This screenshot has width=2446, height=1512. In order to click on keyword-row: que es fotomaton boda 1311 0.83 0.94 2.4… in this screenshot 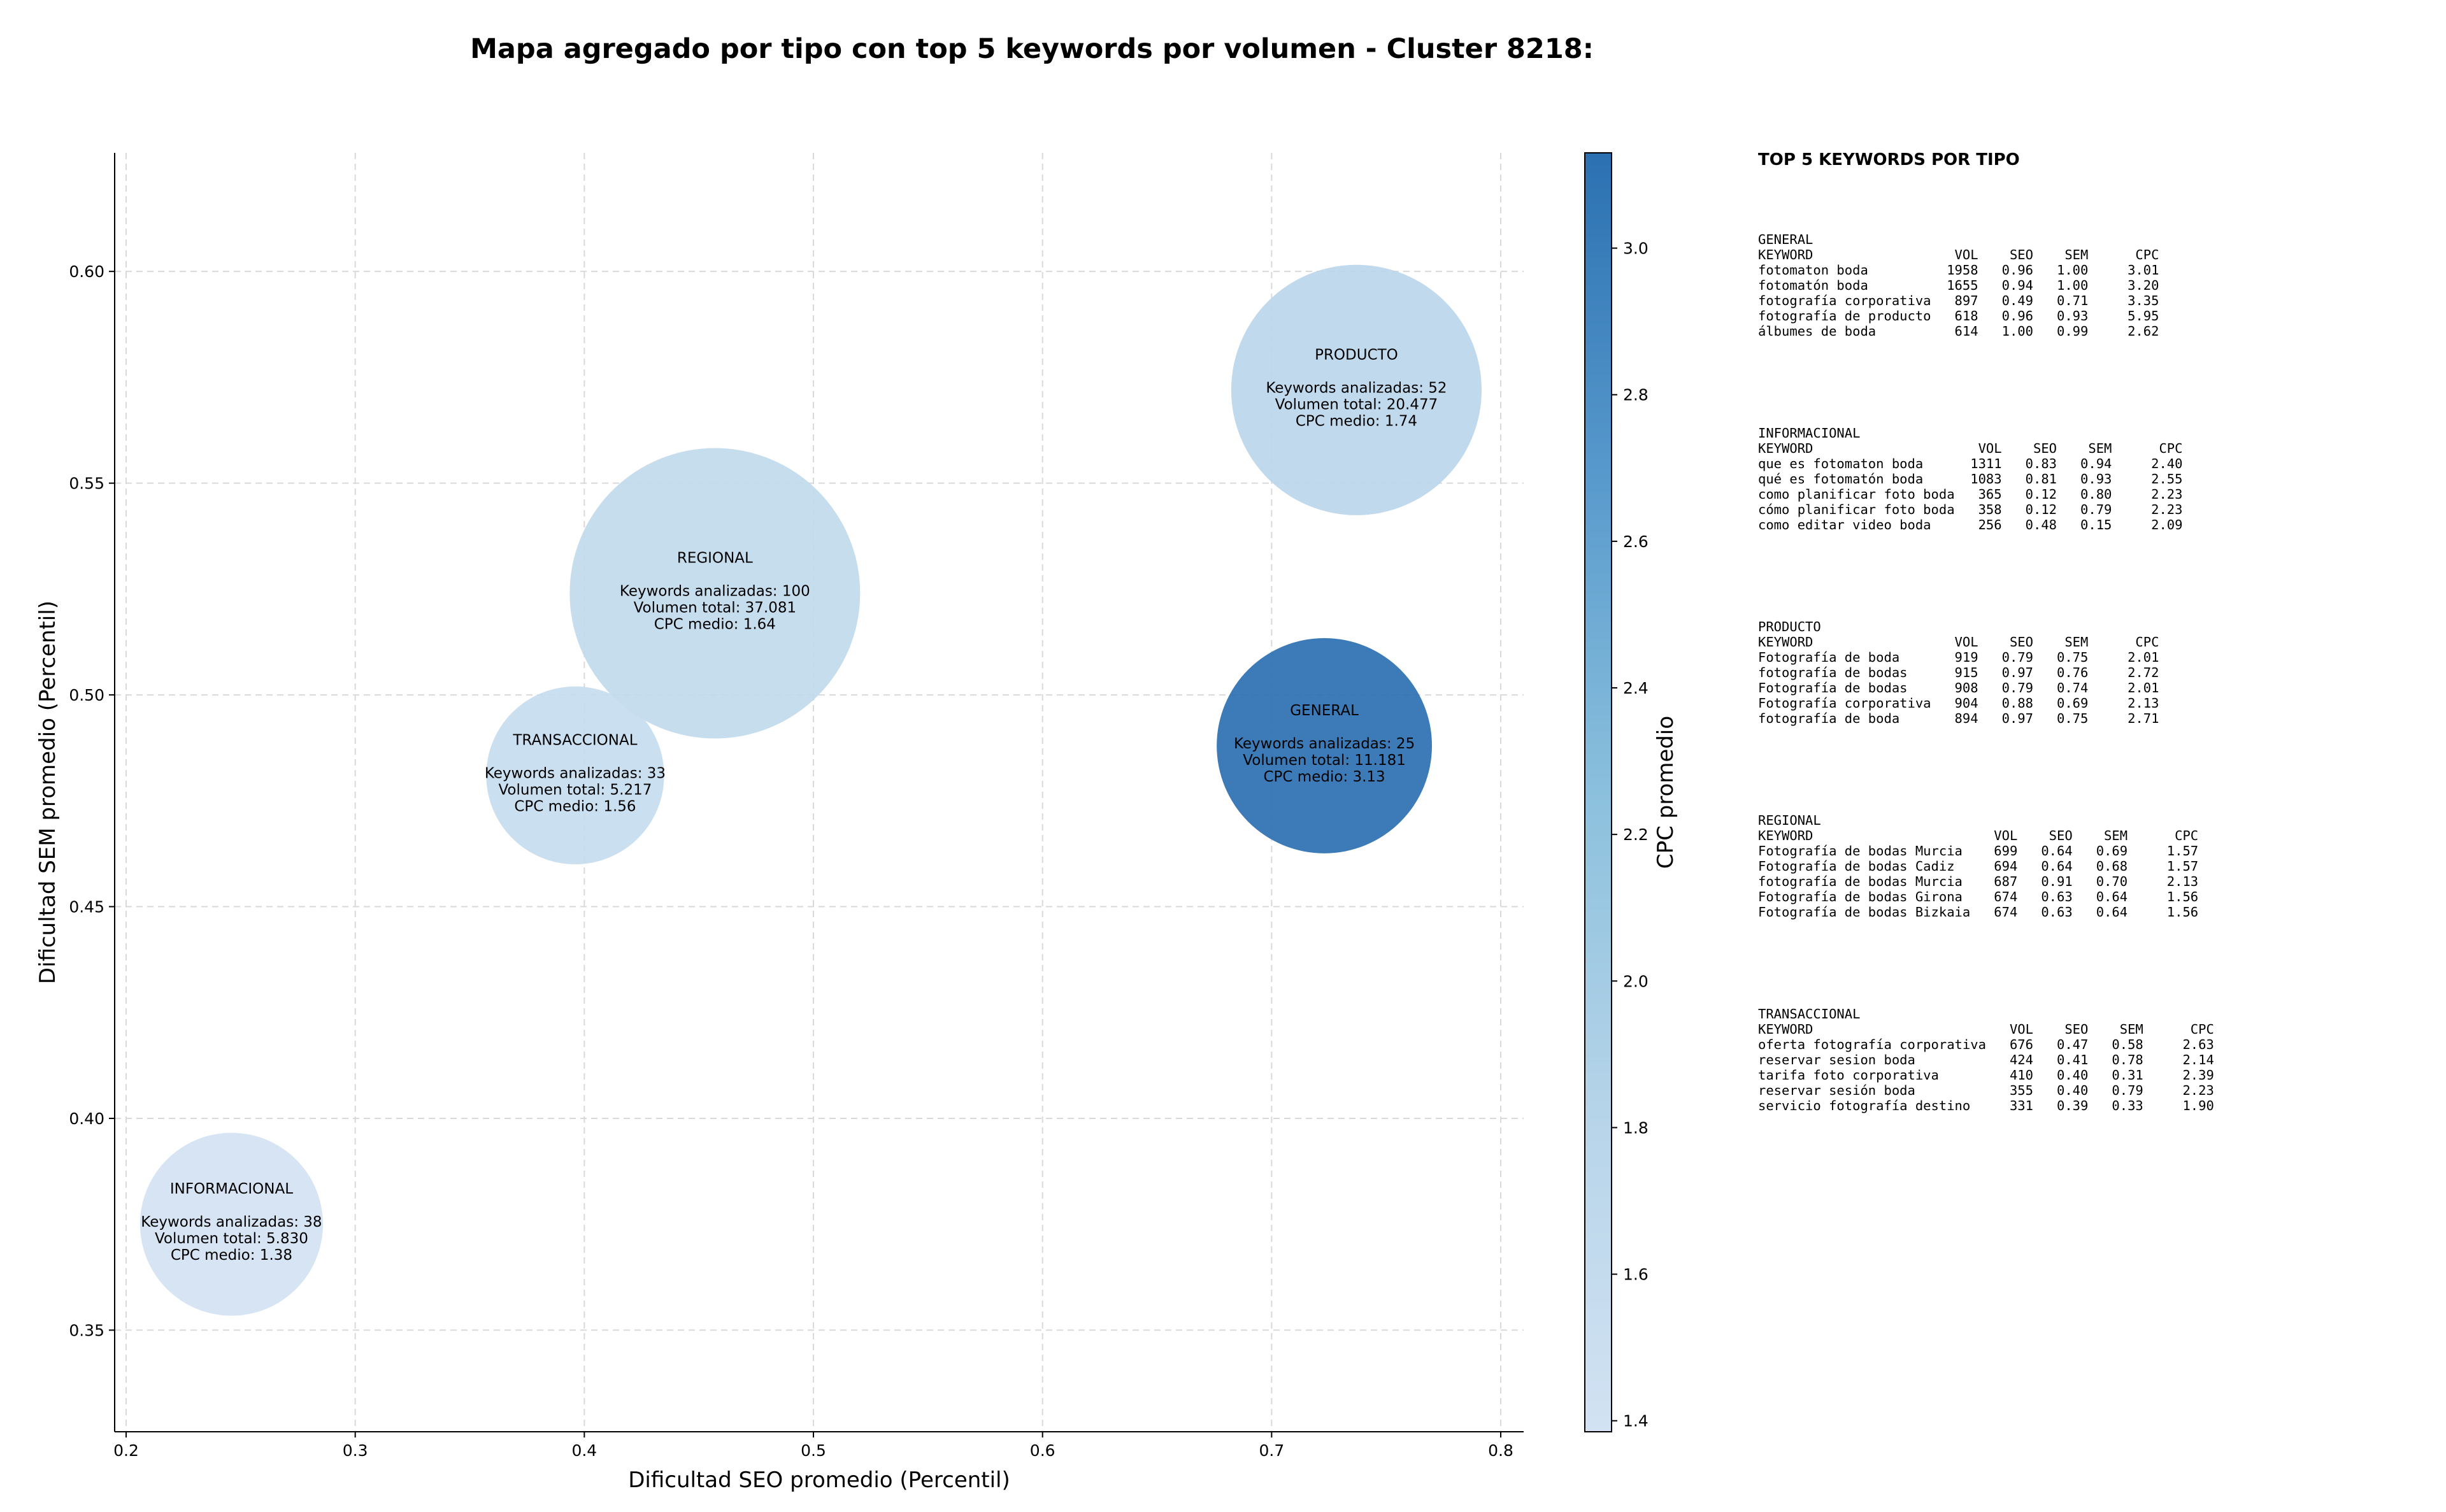, I will do `click(1971, 463)`.